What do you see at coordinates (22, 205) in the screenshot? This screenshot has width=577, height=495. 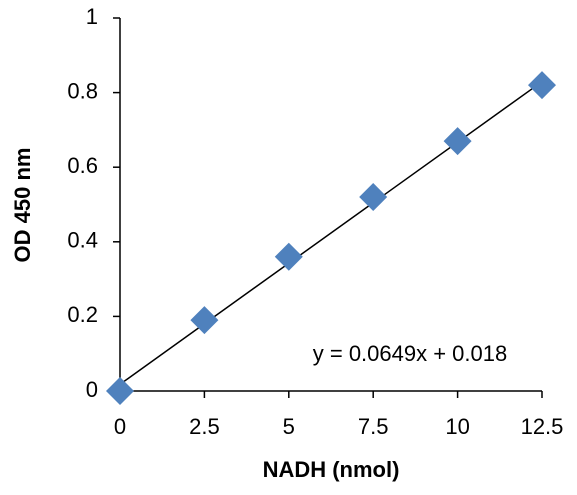 I see `y-axis-label: OD 450 nm` at bounding box center [22, 205].